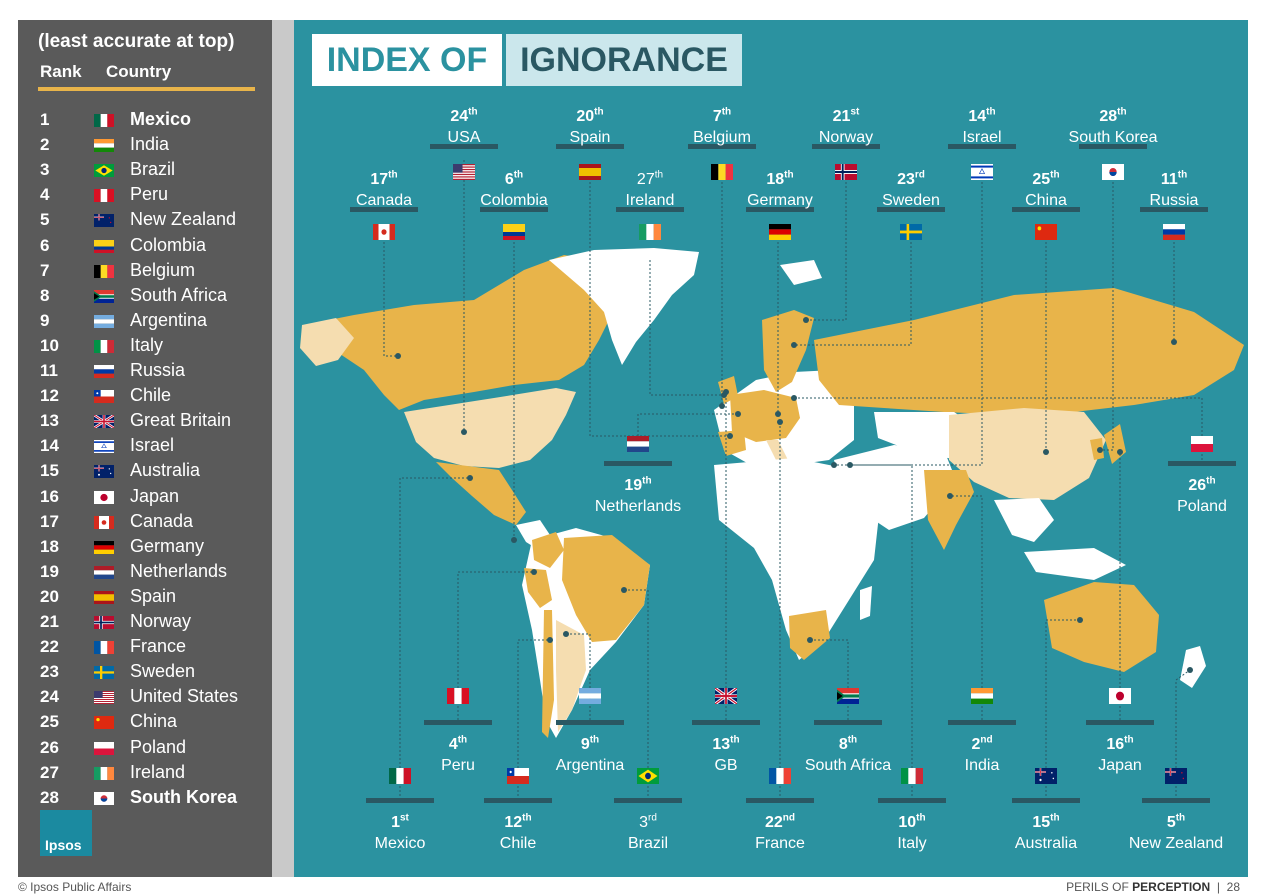  What do you see at coordinates (1120, 744) in the screenshot?
I see `map-label-rank: 16th` at bounding box center [1120, 744].